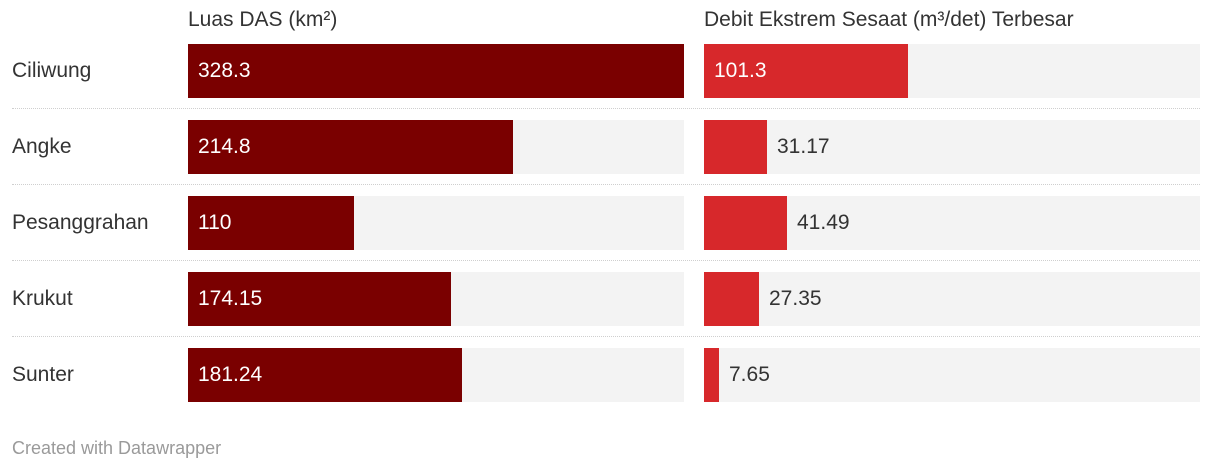 This screenshot has width=1220, height=474. I want to click on value-label: 31.17, so click(803, 146).